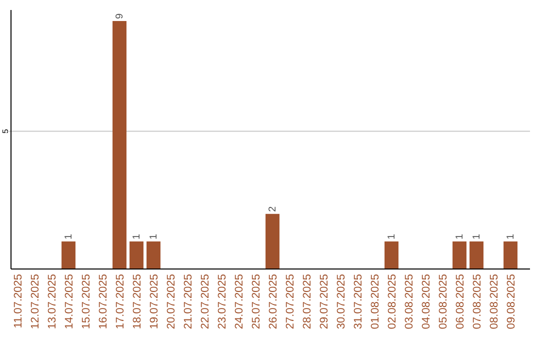 The height and width of the screenshot is (340, 540). Describe the element at coordinates (324, 302) in the screenshot. I see `x-tick-label: 29.07.2025` at that location.